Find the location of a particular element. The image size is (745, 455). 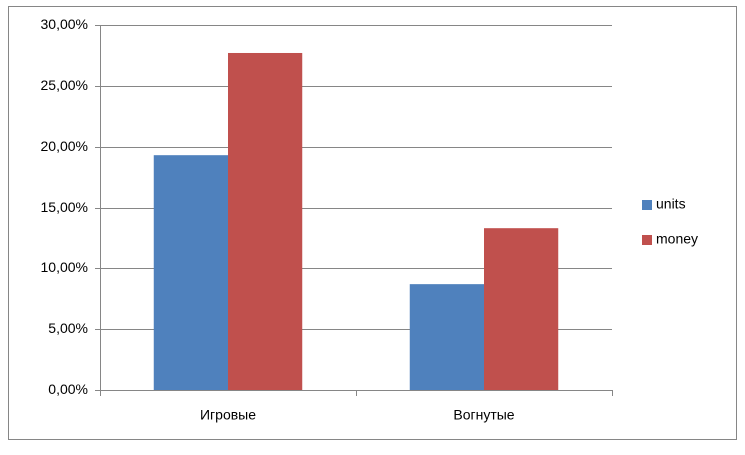

y-tick-label: 10,00% is located at coordinates (64, 267).